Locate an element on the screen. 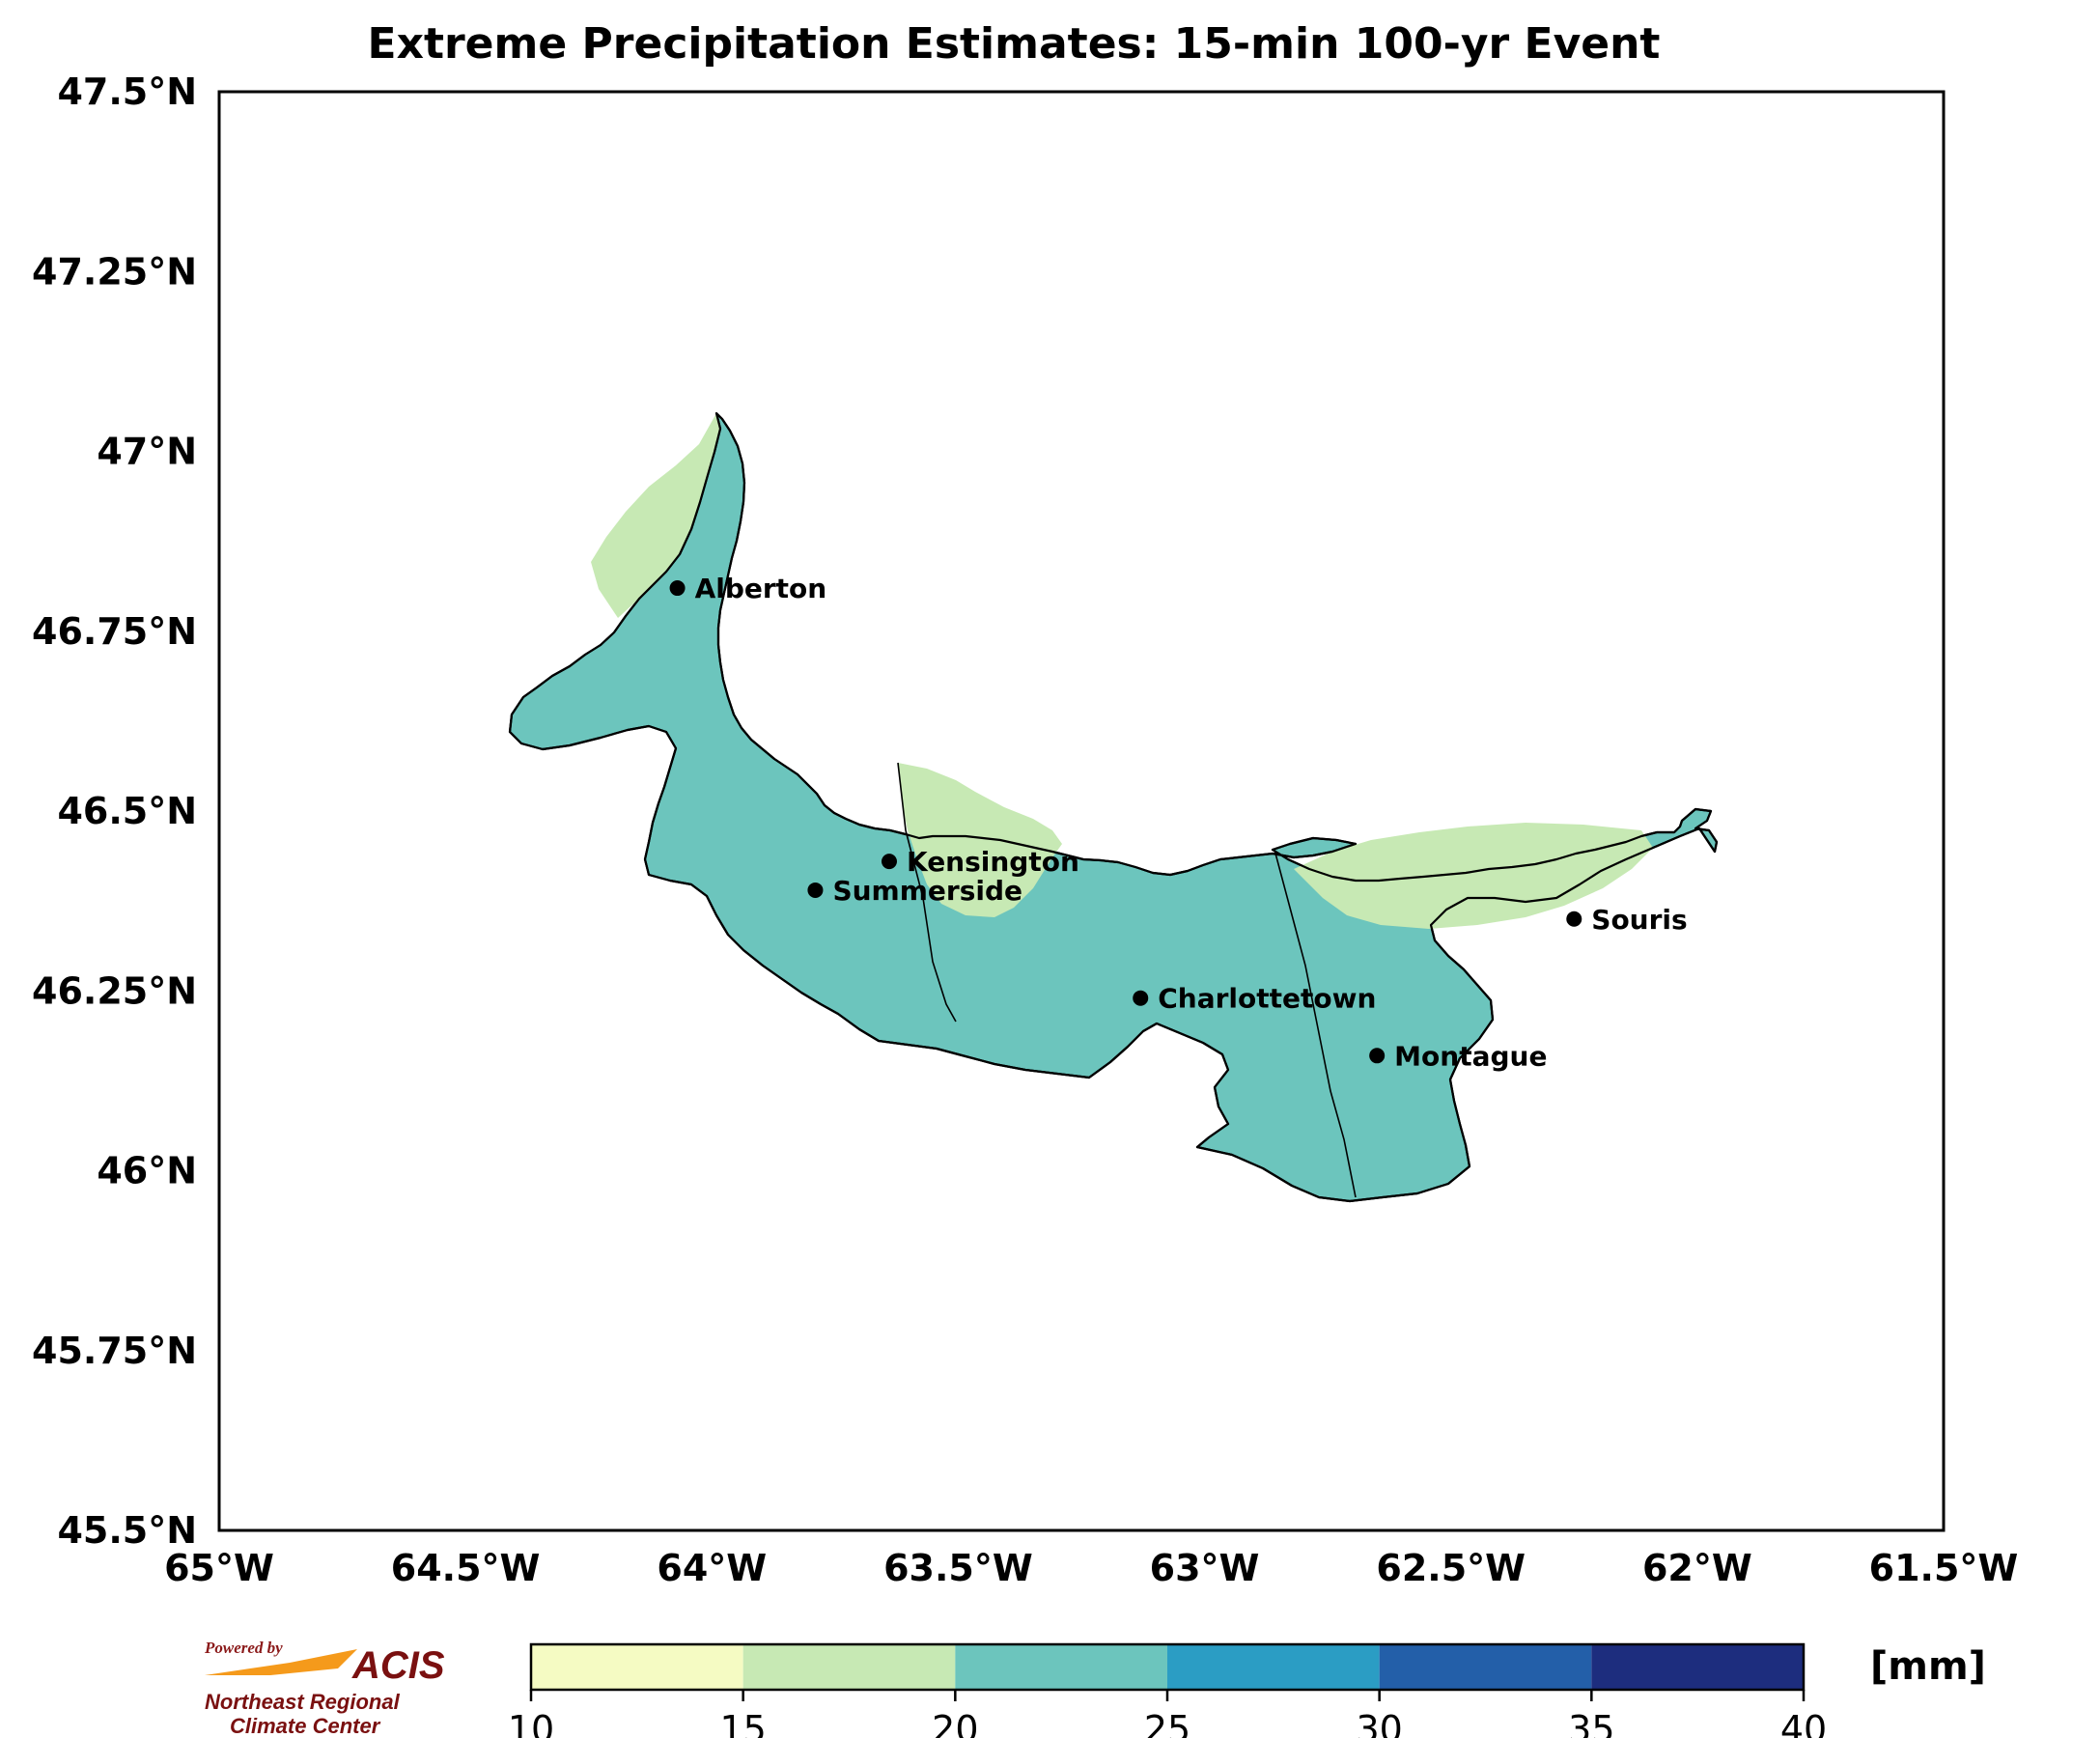 Image resolution: width=2100 pixels, height=1738 pixels. lat-tick-label: 46°N is located at coordinates (147, 1171).